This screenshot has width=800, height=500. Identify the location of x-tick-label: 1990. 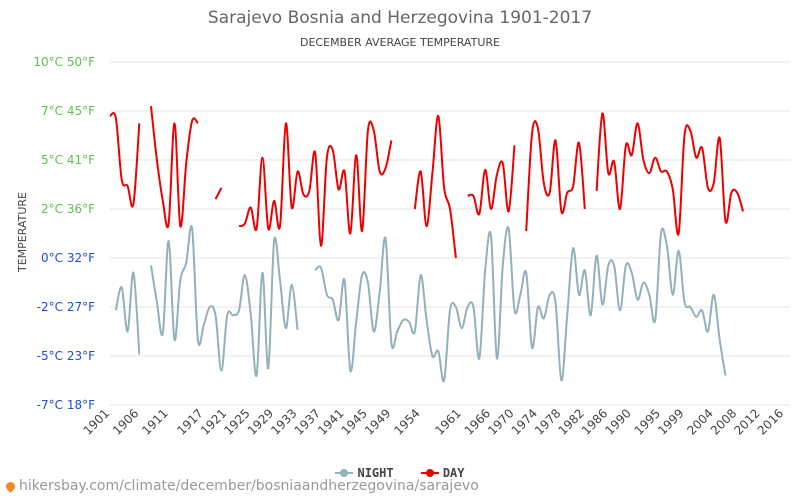
(617, 421).